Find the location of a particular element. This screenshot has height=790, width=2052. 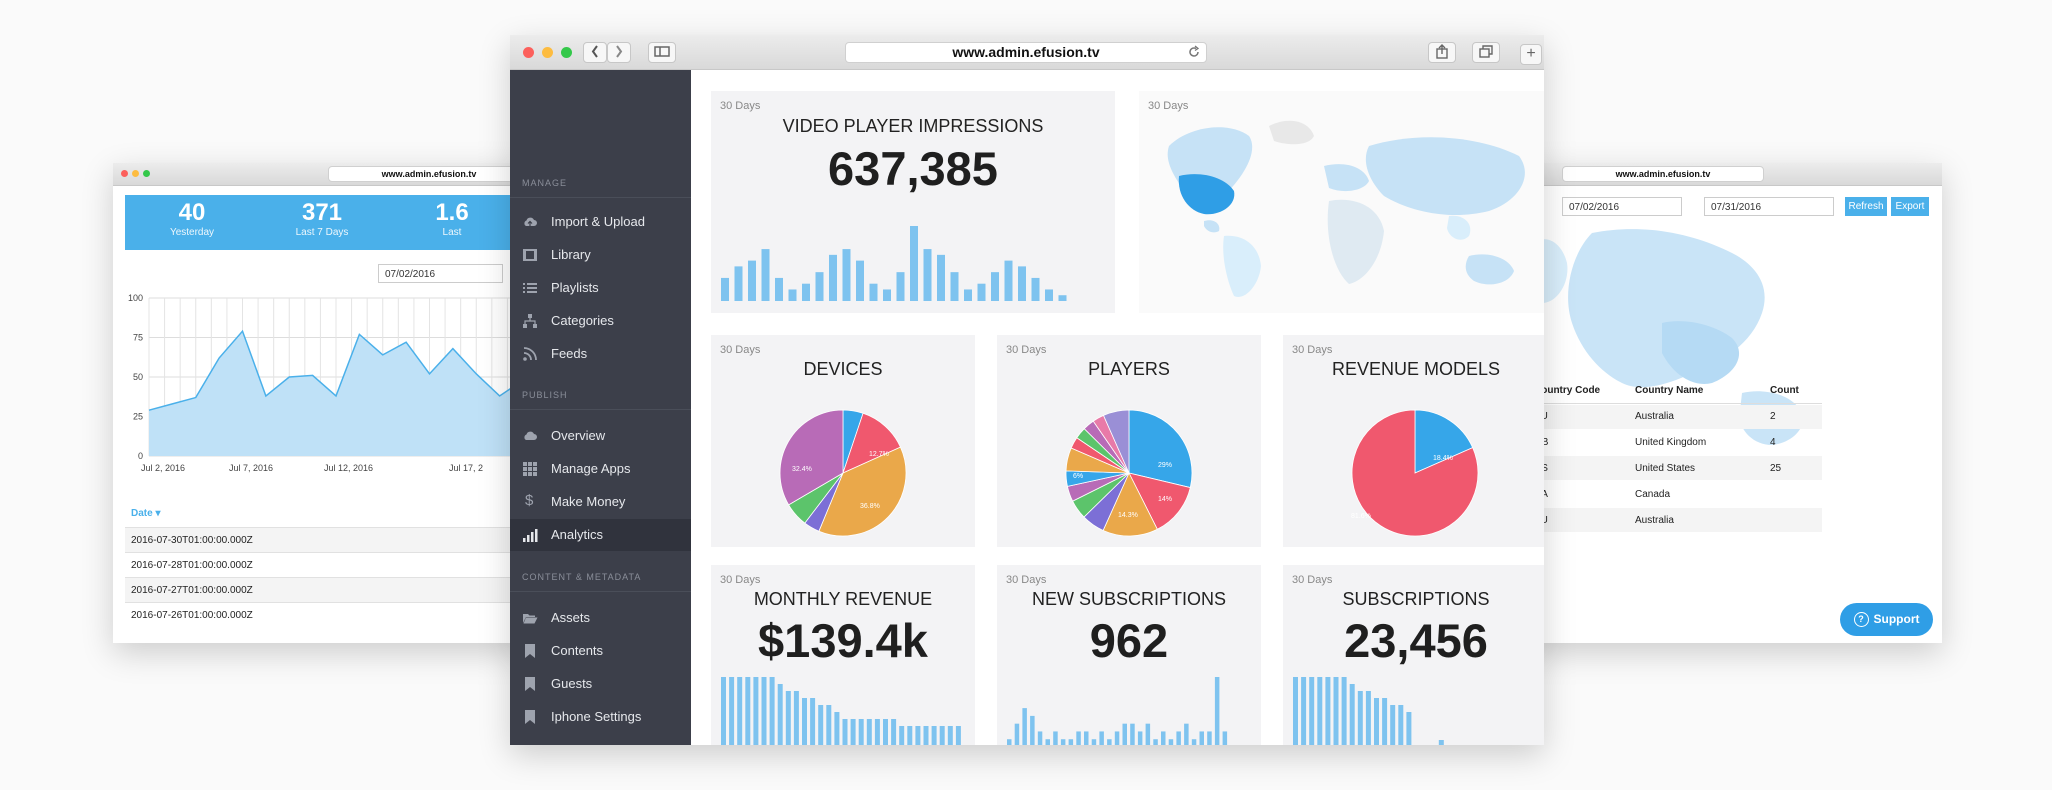

sidebar-toggle-button is located at coordinates (662, 52).